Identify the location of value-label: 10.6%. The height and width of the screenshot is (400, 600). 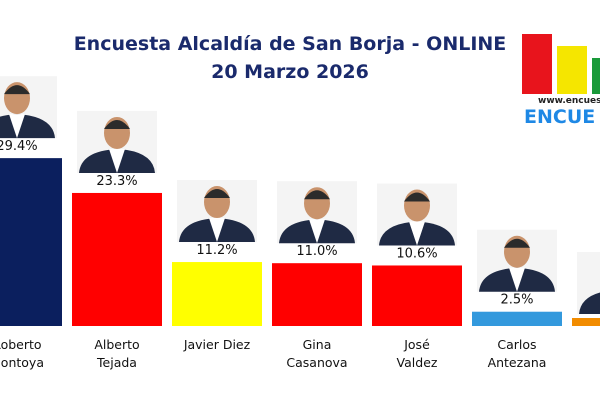
(416, 253).